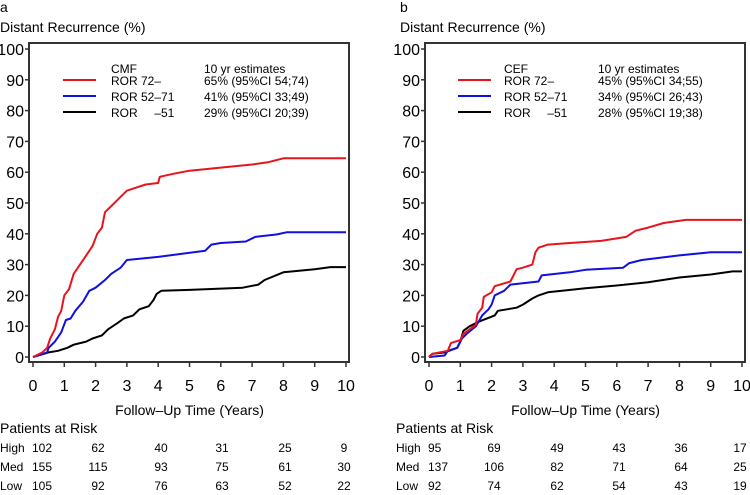  Describe the element at coordinates (344, 484) in the screenshot. I see `risk-value: 22` at that location.